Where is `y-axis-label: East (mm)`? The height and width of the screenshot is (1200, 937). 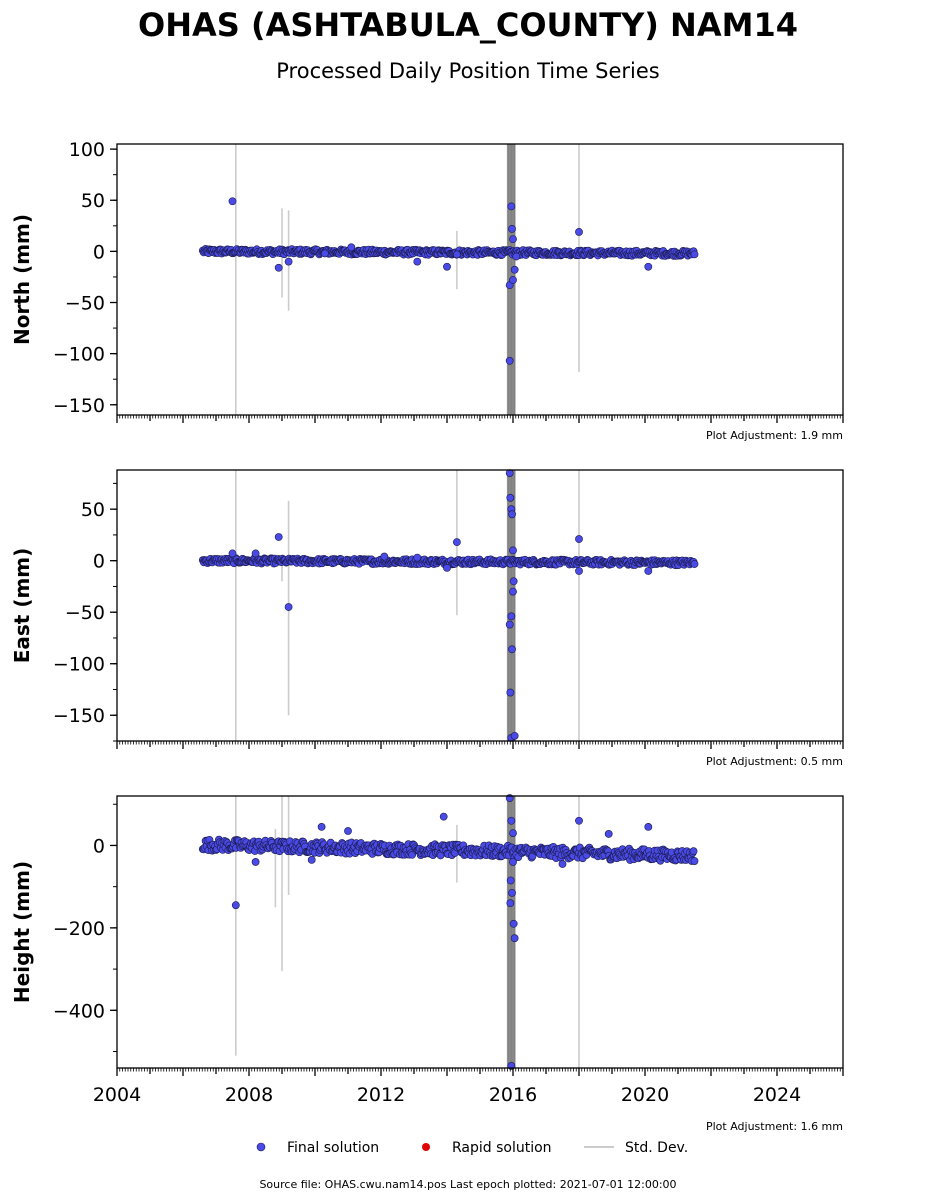 y-axis-label: East (mm) is located at coordinates (22, 606).